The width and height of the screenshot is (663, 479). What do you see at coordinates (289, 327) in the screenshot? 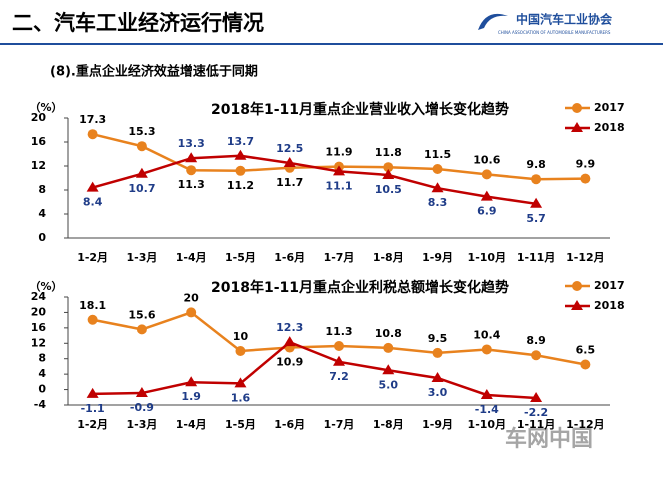
I see `data-label: 12.3` at bounding box center [289, 327].